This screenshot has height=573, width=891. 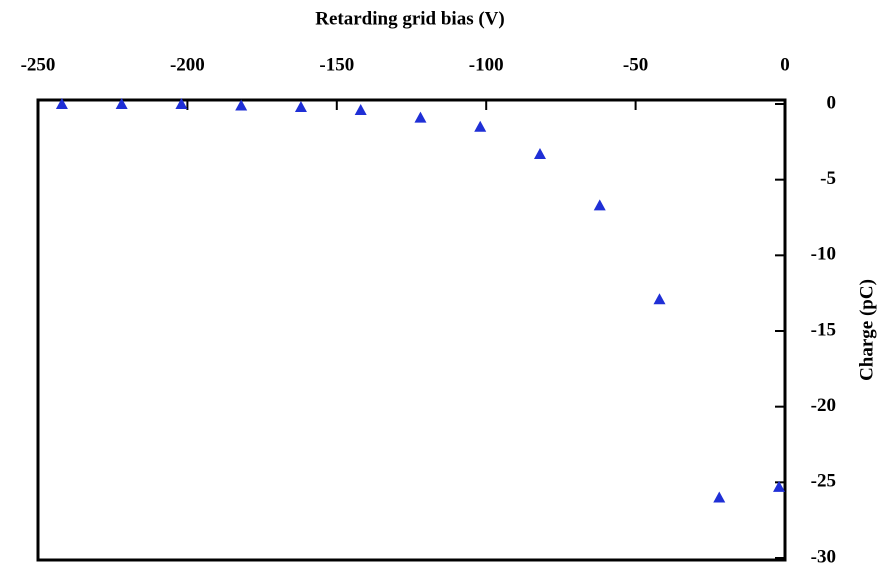 What do you see at coordinates (823, 481) in the screenshot?
I see `y-tick-label: -25` at bounding box center [823, 481].